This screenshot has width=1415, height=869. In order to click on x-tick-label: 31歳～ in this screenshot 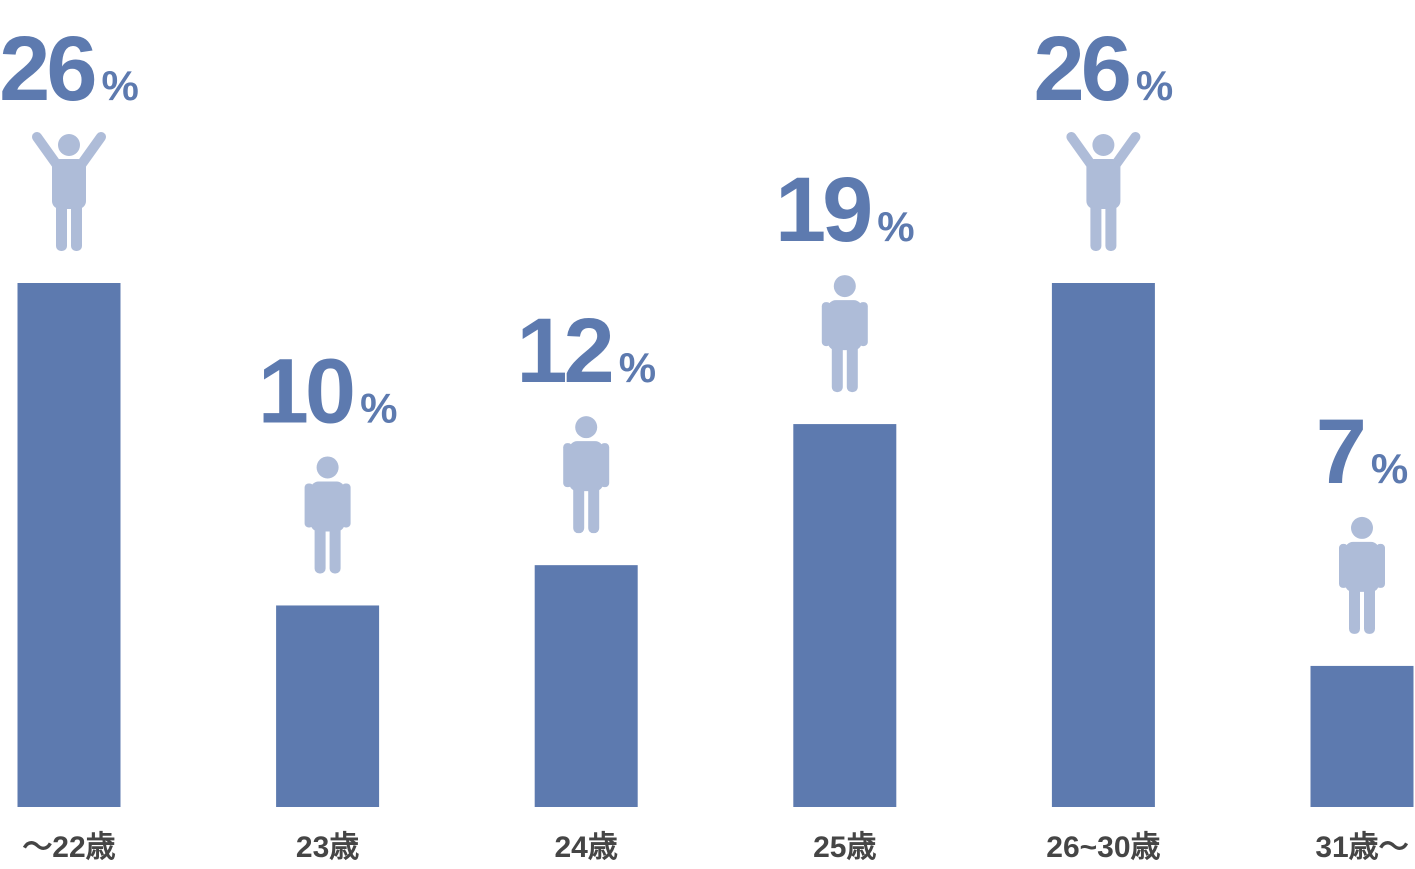, I will do `click(1361, 847)`.